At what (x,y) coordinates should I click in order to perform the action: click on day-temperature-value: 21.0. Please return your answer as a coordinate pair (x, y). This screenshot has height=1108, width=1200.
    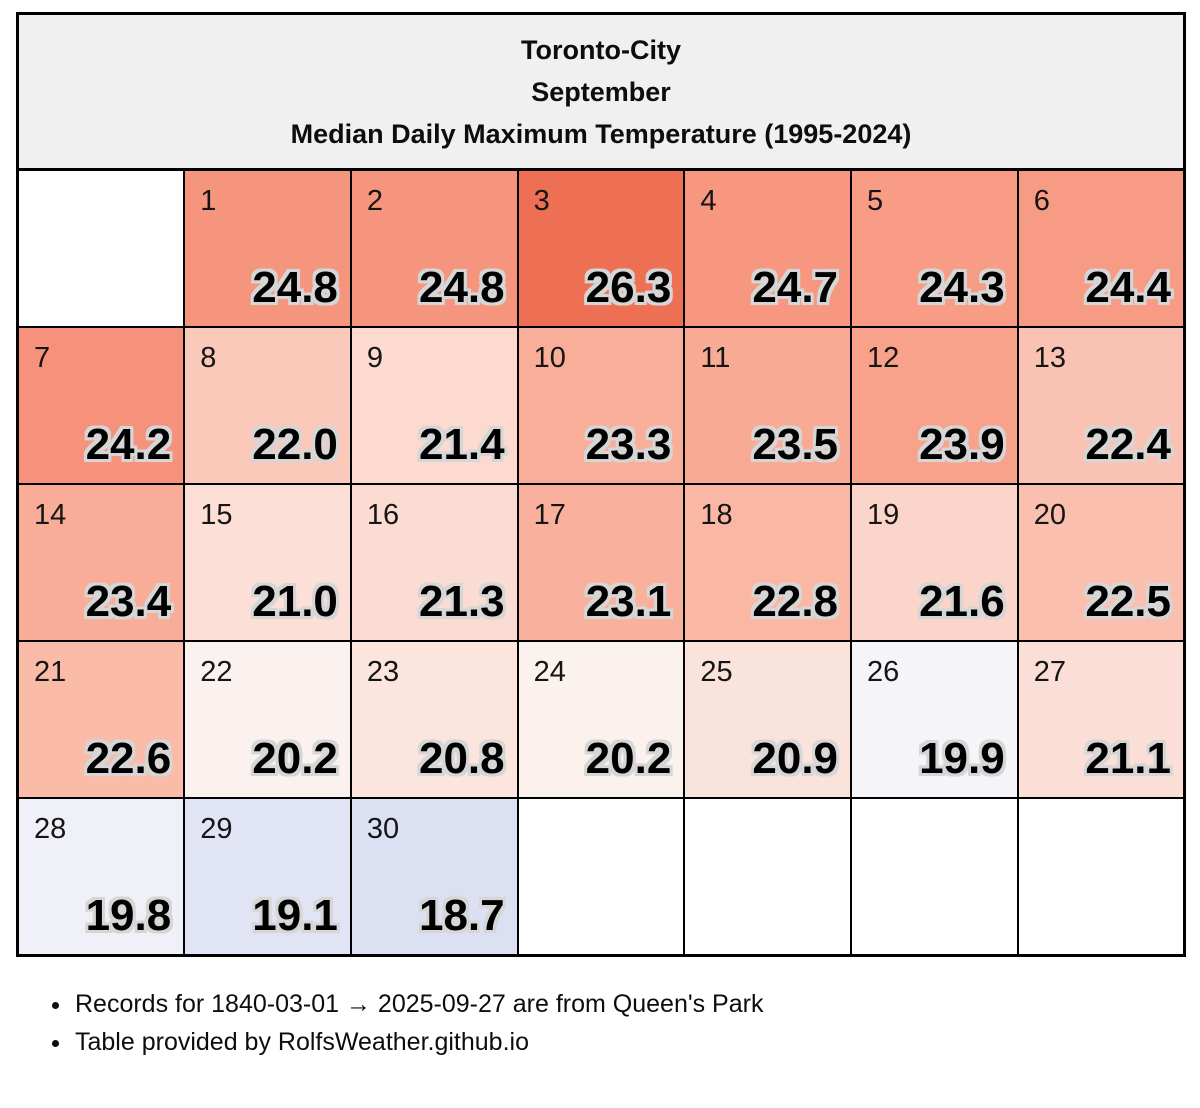
    Looking at the image, I should click on (295, 601).